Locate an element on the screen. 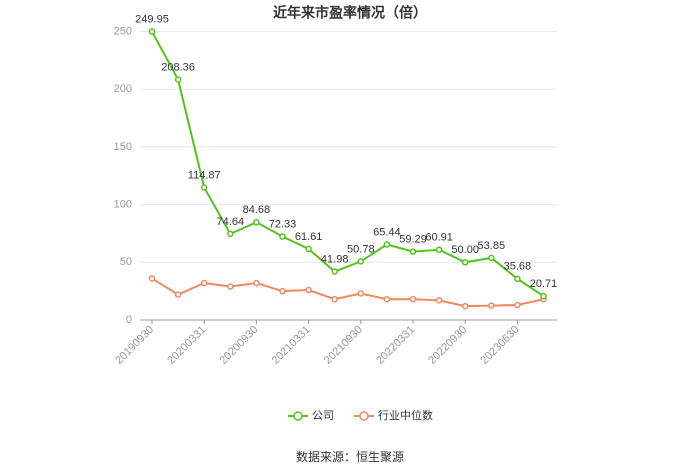 The image size is (700, 474). x-tick-label: 20210930 is located at coordinates (343, 345).